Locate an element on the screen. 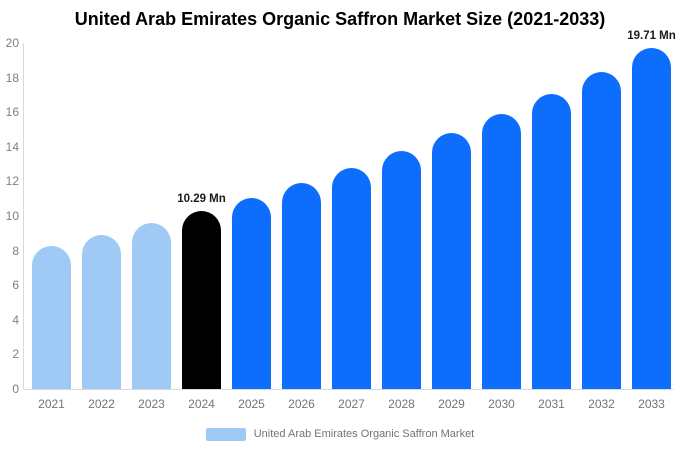 This screenshot has width=680, height=450. y-tick-label-10: 10 is located at coordinates (12, 216).